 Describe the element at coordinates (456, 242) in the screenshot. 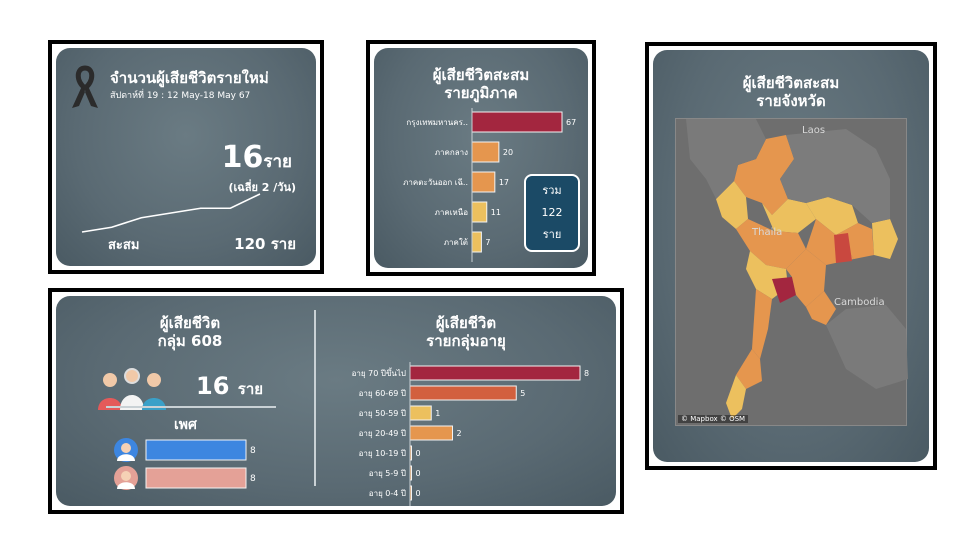

I see `category-label: ภาคใต้` at that location.